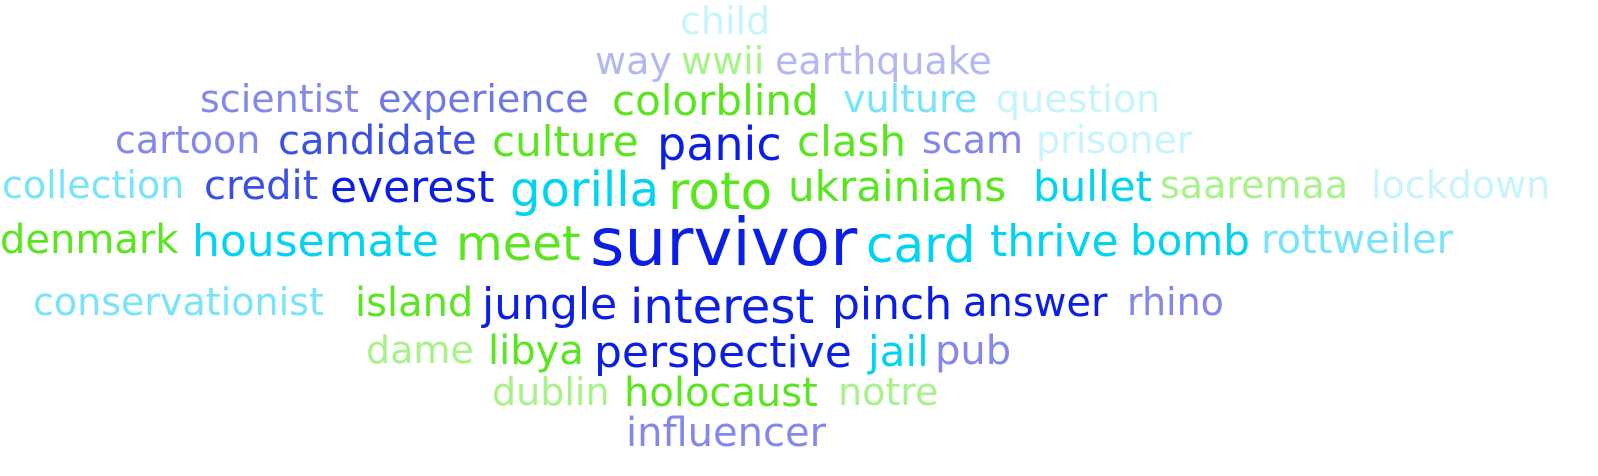 The width and height of the screenshot is (1598, 476). Describe the element at coordinates (1254, 185) in the screenshot. I see `word-saaremaa: saaremaa` at that location.